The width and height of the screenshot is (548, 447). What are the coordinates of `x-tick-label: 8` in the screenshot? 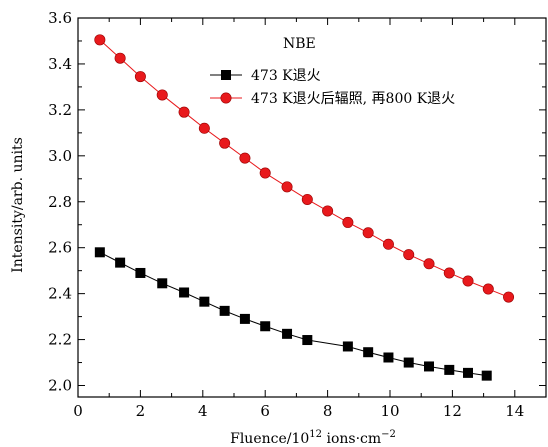 It's located at (328, 411).